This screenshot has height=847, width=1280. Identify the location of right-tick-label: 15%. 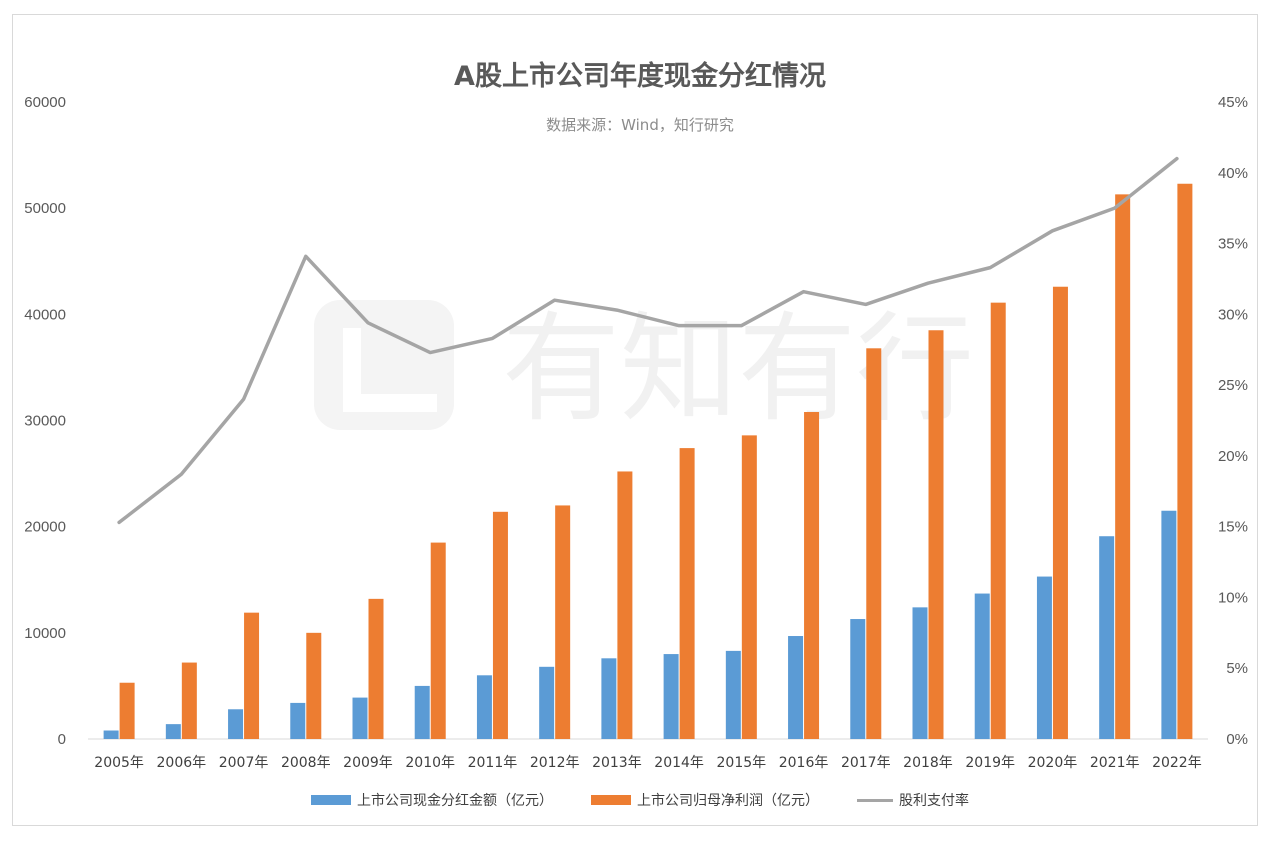
(1233, 527).